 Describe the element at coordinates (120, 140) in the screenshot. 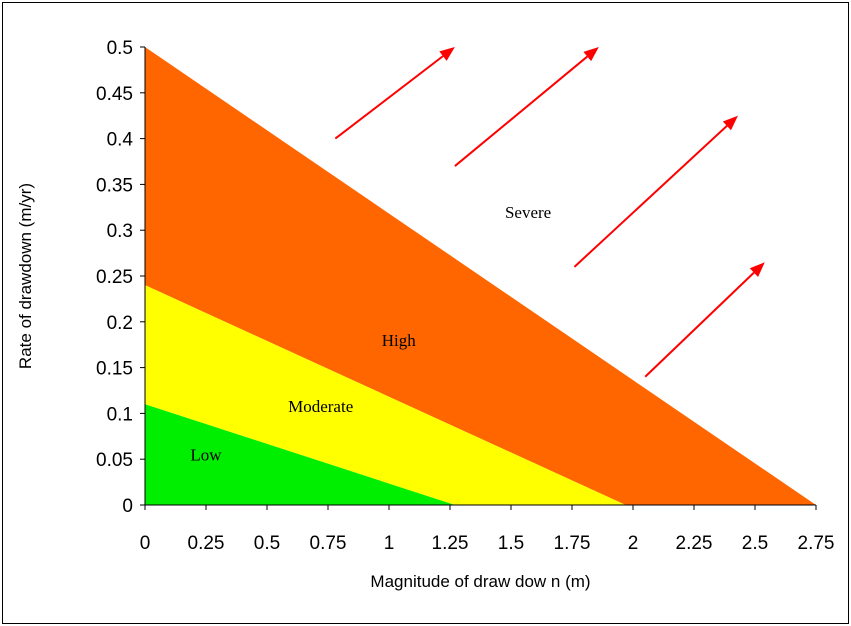

I see `y-tick-label: 0.4` at that location.